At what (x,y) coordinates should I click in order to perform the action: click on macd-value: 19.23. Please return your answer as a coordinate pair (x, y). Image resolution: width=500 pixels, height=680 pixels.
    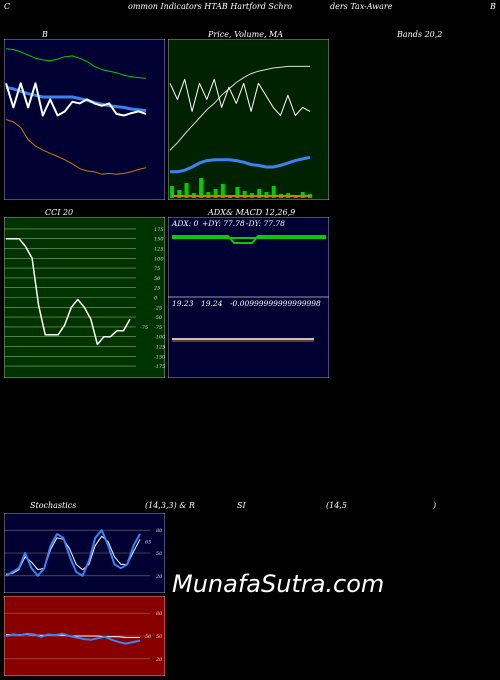
    Looking at the image, I should click on (183, 303).